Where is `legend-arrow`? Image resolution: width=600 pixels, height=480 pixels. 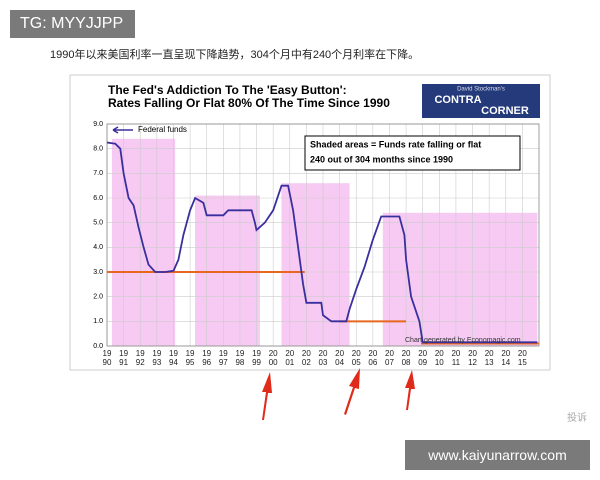
legend-arrow is located at coordinates (122, 130).